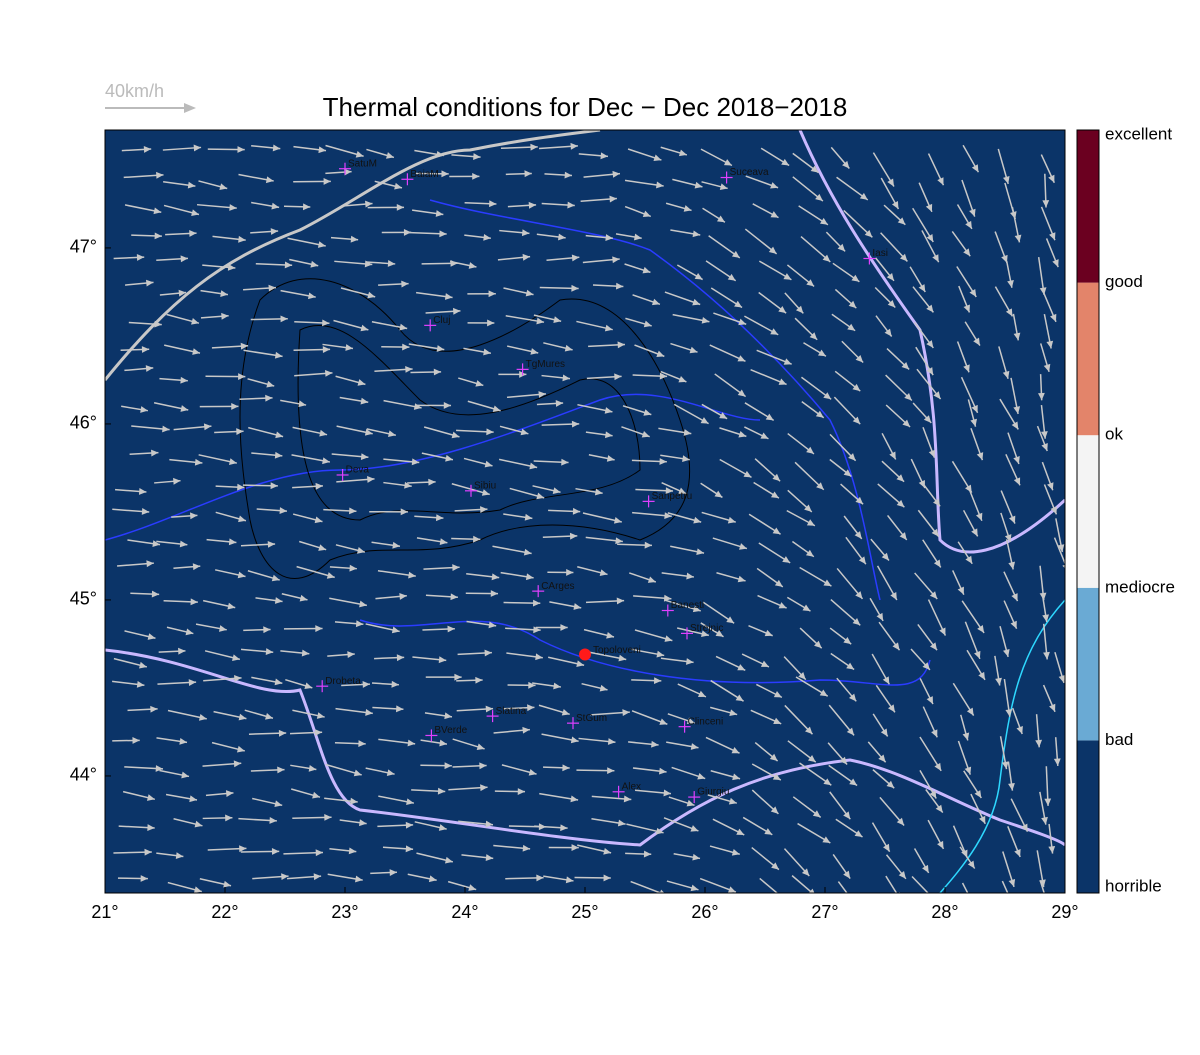 The image size is (1200, 1055). Describe the element at coordinates (584, 912) in the screenshot. I see `x-tick-label: 25°` at that location.